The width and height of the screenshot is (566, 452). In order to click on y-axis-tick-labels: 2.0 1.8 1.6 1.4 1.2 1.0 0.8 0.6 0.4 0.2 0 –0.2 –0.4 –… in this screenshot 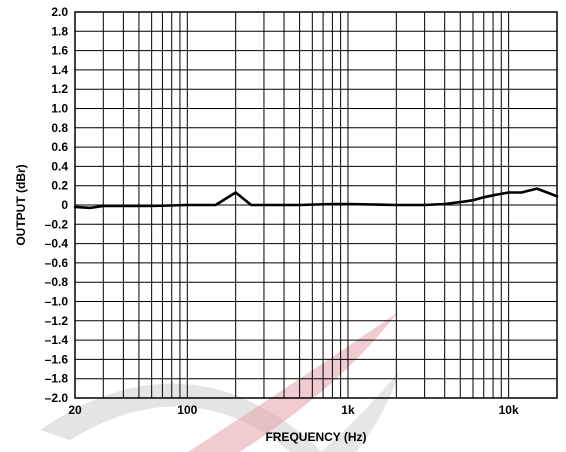, I will do `click(57, 205)`.